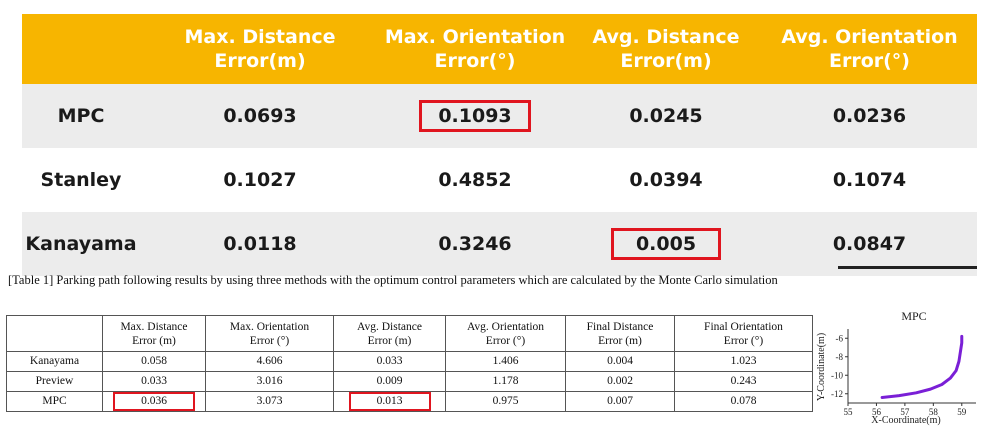 This screenshot has height=431, width=991. Describe the element at coordinates (154, 333) in the screenshot. I see `paper-header-max-distance: Max. Distance Error (m)` at that location.